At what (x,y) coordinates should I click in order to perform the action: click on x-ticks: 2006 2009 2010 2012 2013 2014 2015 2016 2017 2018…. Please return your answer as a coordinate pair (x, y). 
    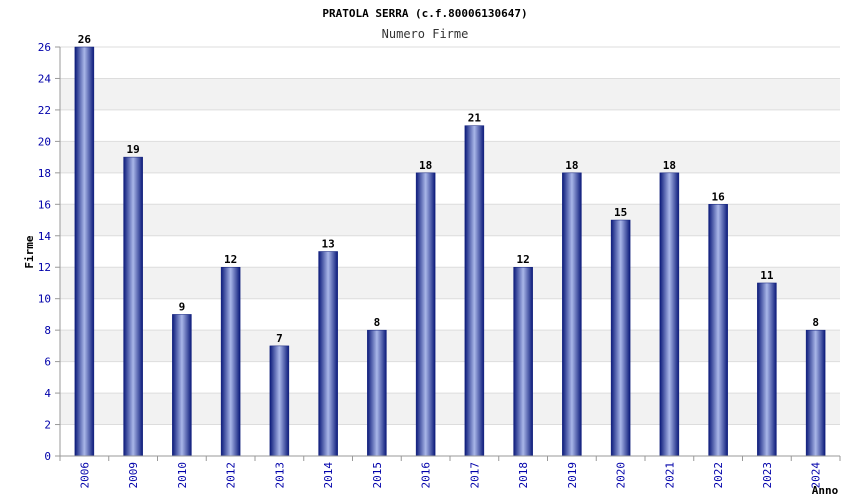
    Looking at the image, I should click on (450, 472).